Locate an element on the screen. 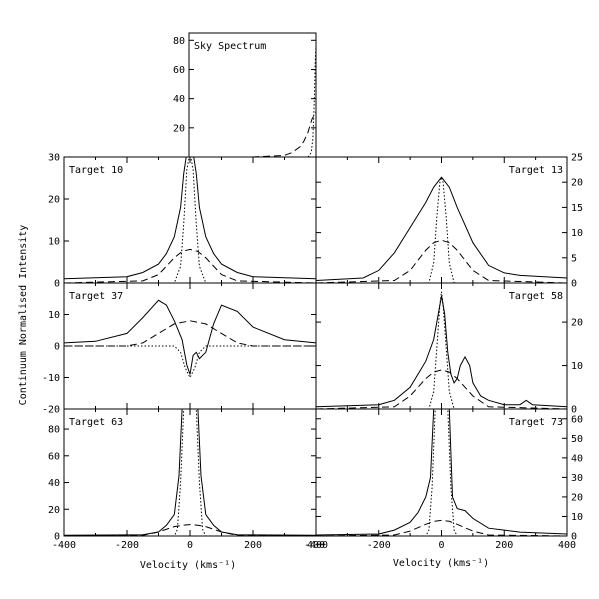  panel-target-63: 0 20 40 60 80 -400 -200 0 200 400 Target 63 is located at coordinates (186, 479).